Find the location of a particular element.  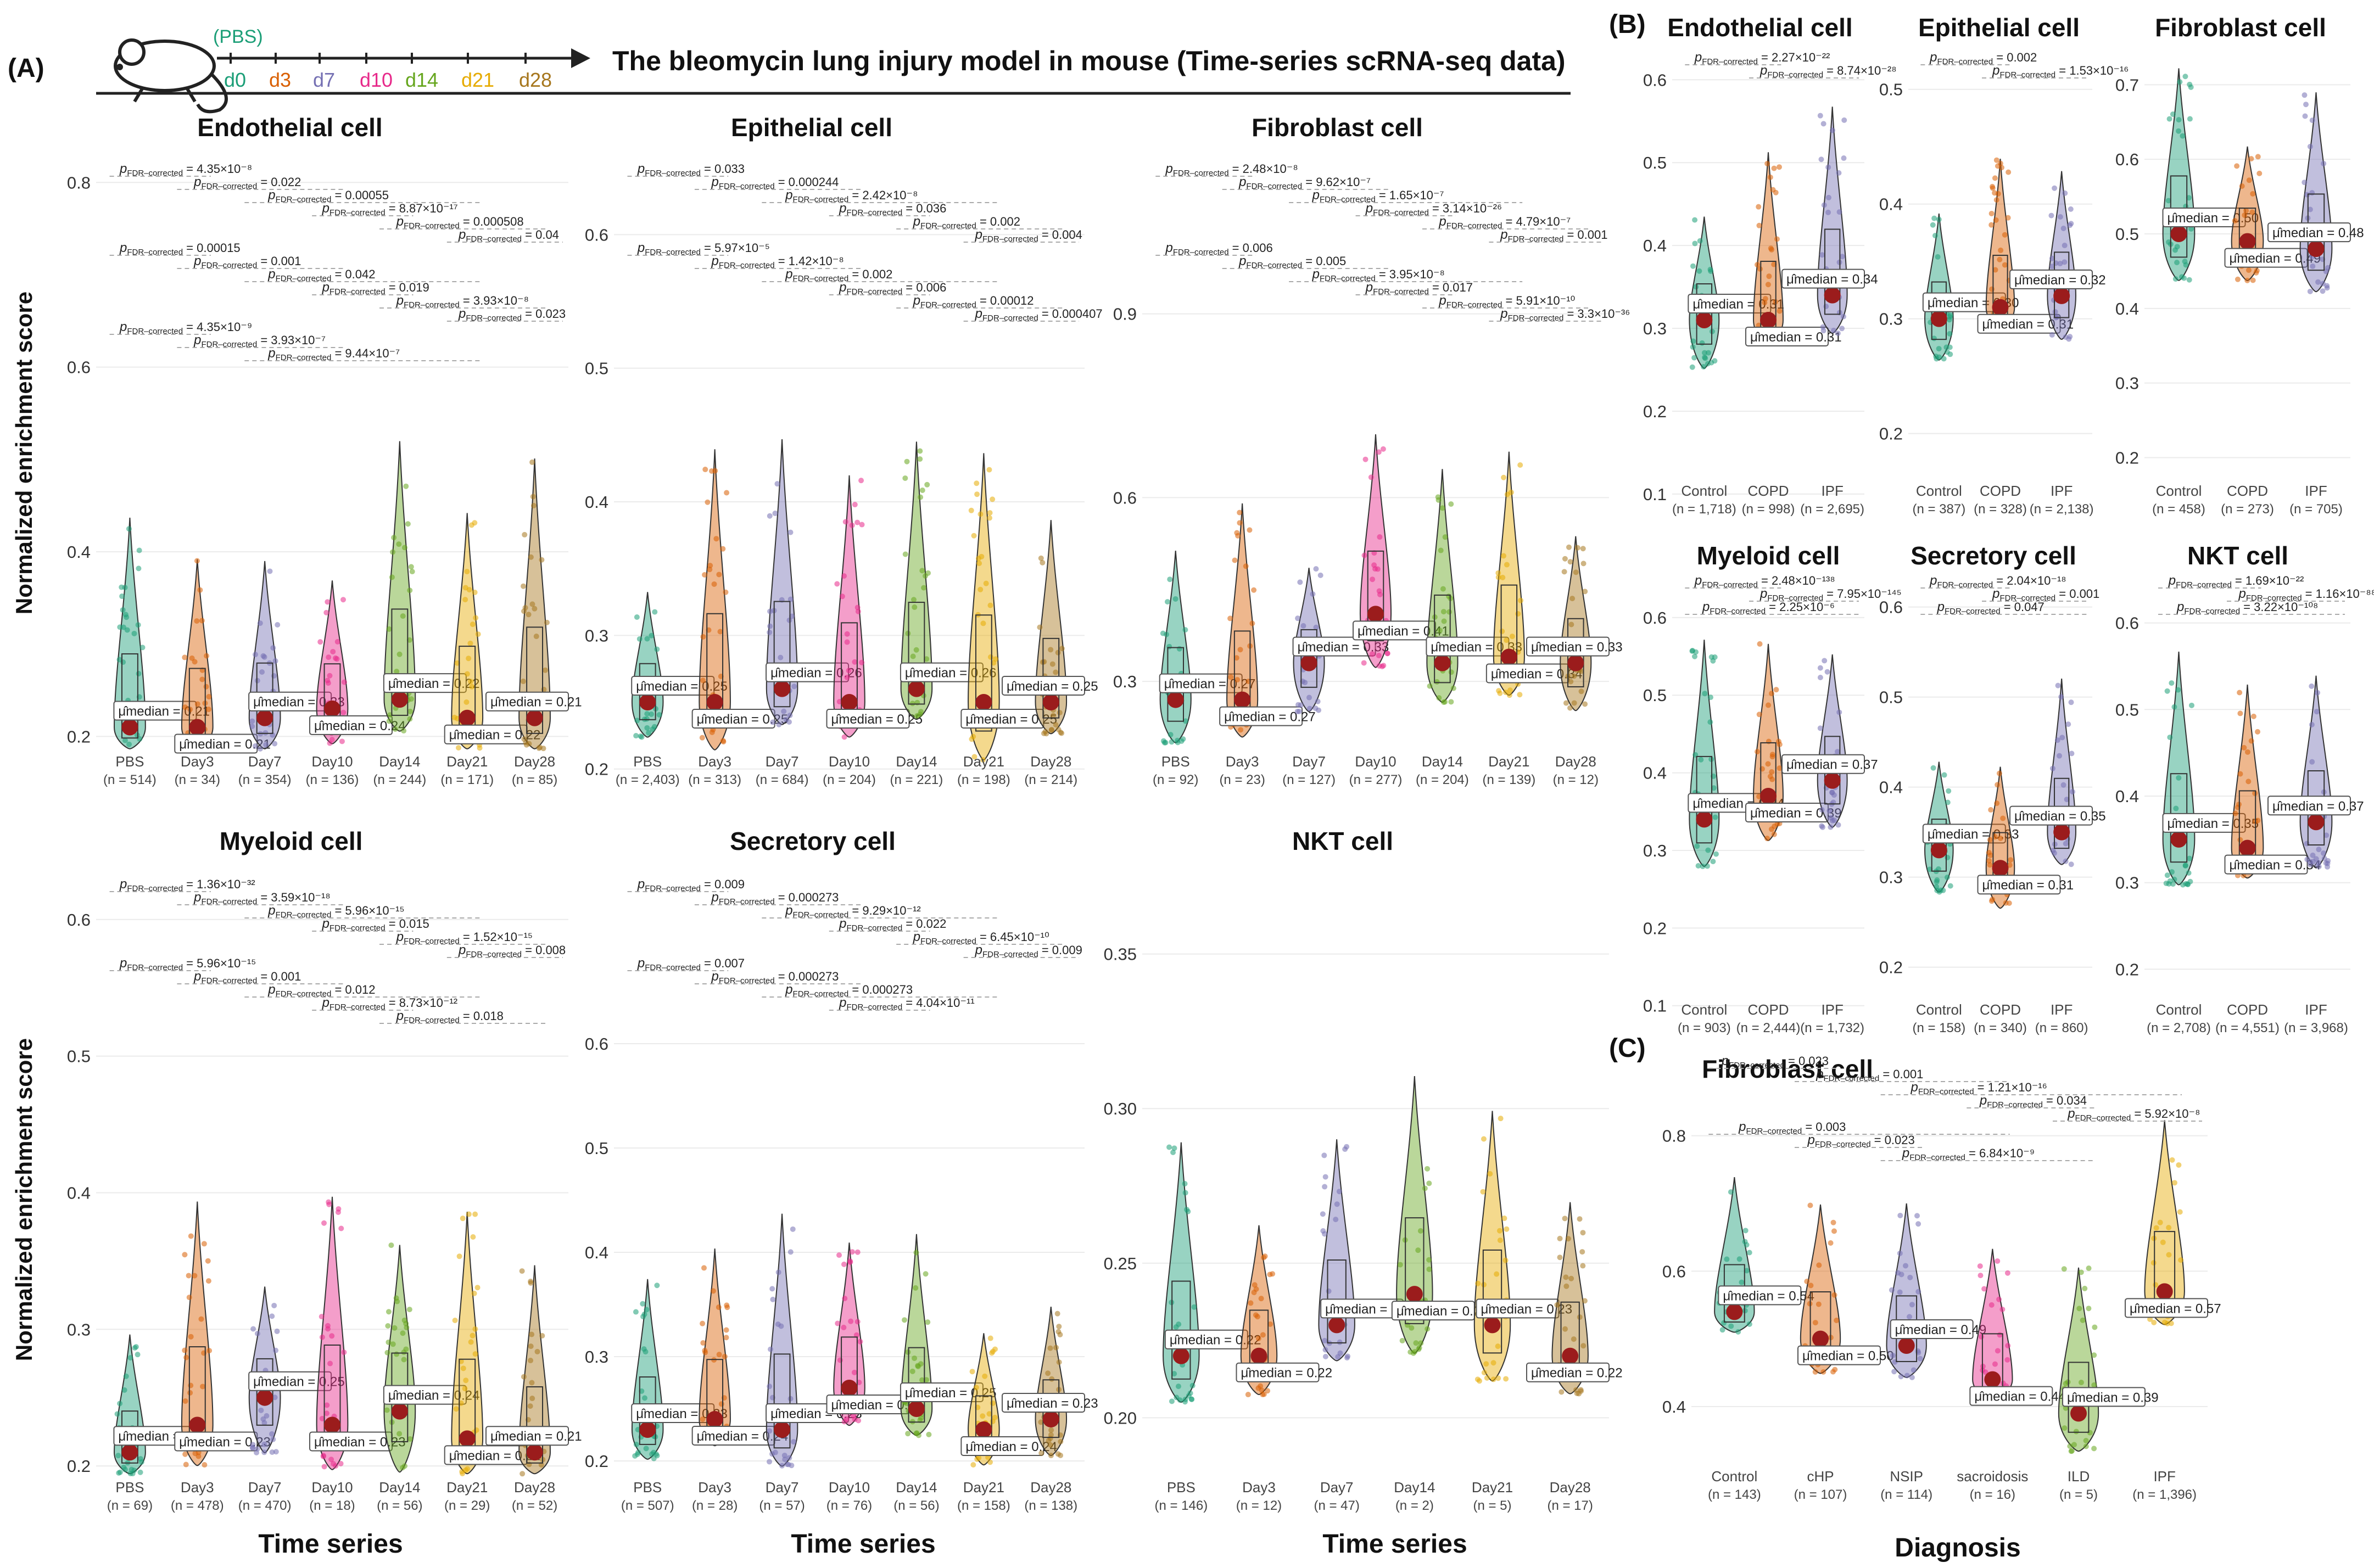

n-label: (n = 204) is located at coordinates (1442, 779).